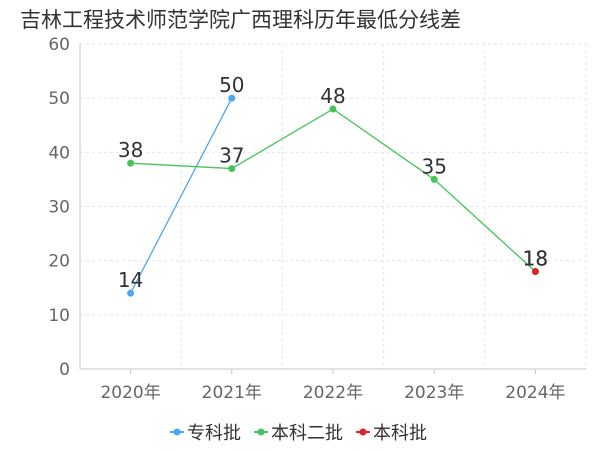  Describe the element at coordinates (130, 280) in the screenshot. I see `data-label: 14` at that location.